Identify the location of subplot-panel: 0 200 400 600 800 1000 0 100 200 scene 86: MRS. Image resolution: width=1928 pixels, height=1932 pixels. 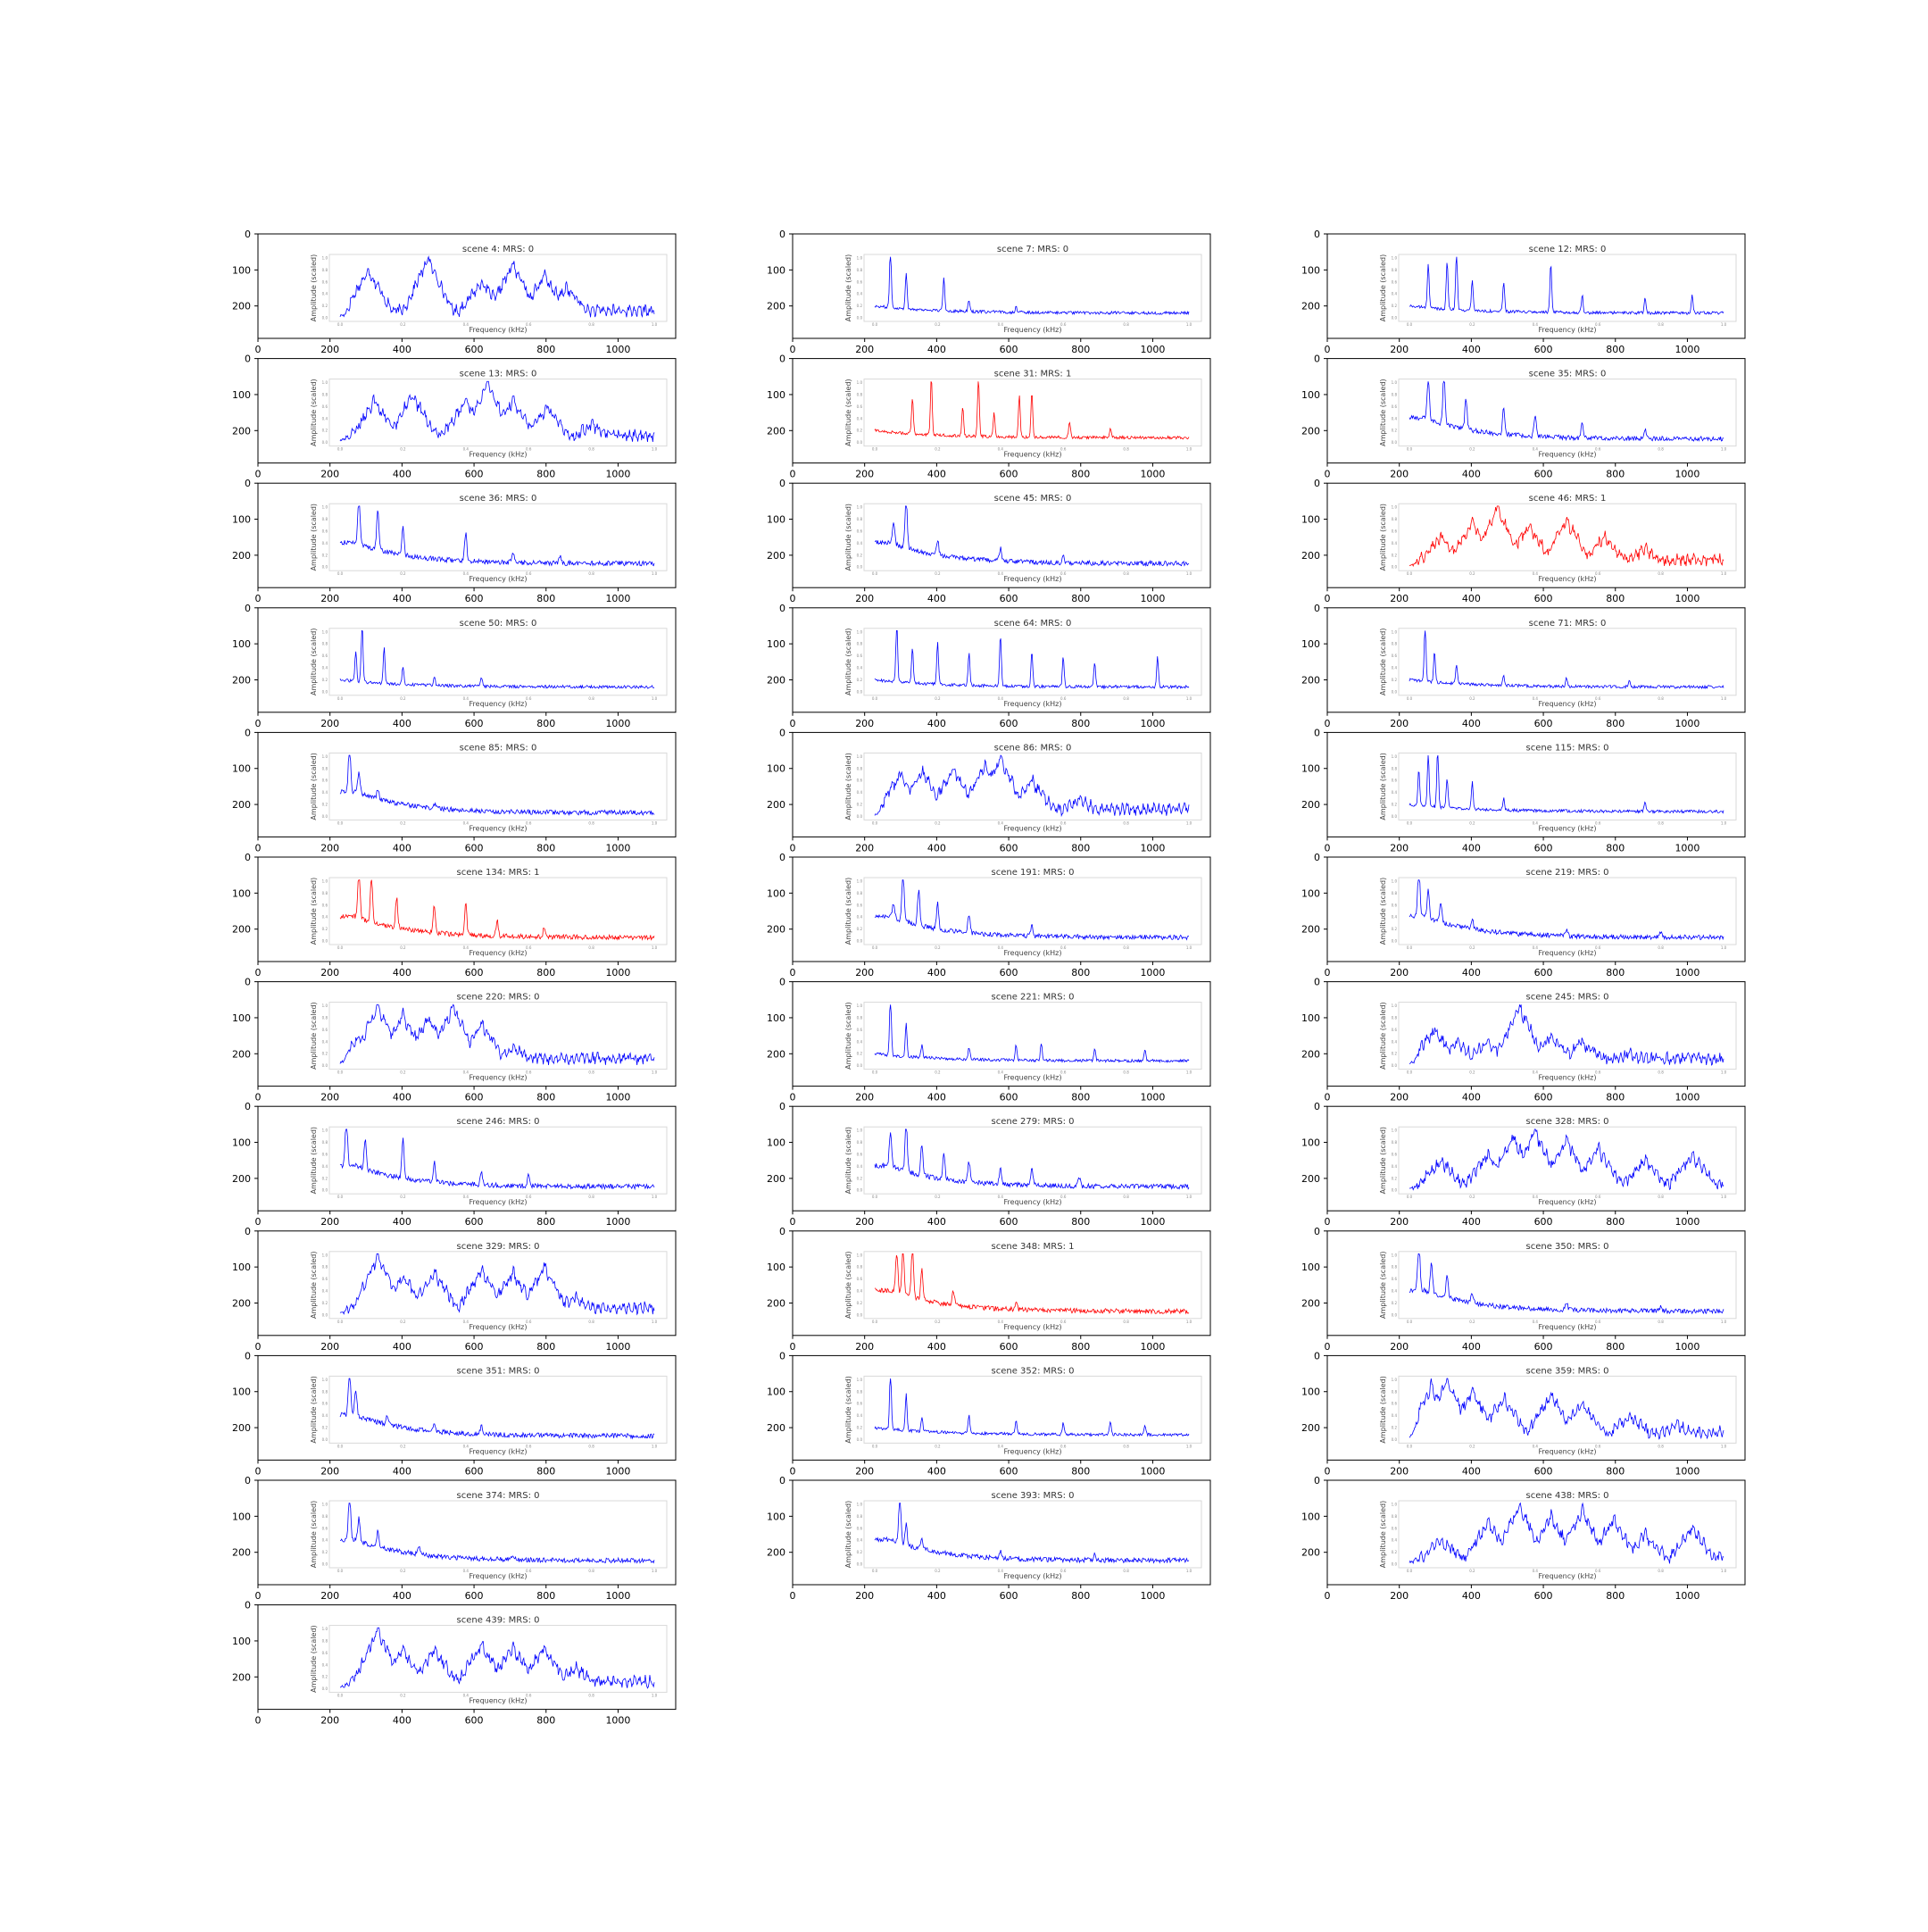
(989, 790).